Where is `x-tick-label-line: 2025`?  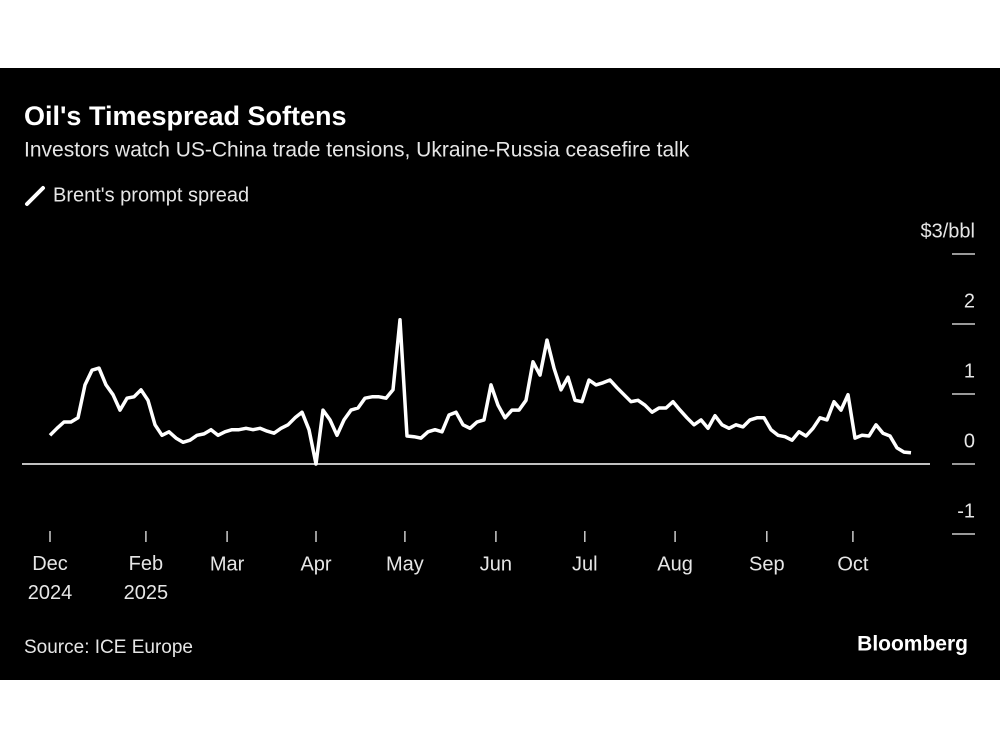 x-tick-label-line: 2025 is located at coordinates (146, 593).